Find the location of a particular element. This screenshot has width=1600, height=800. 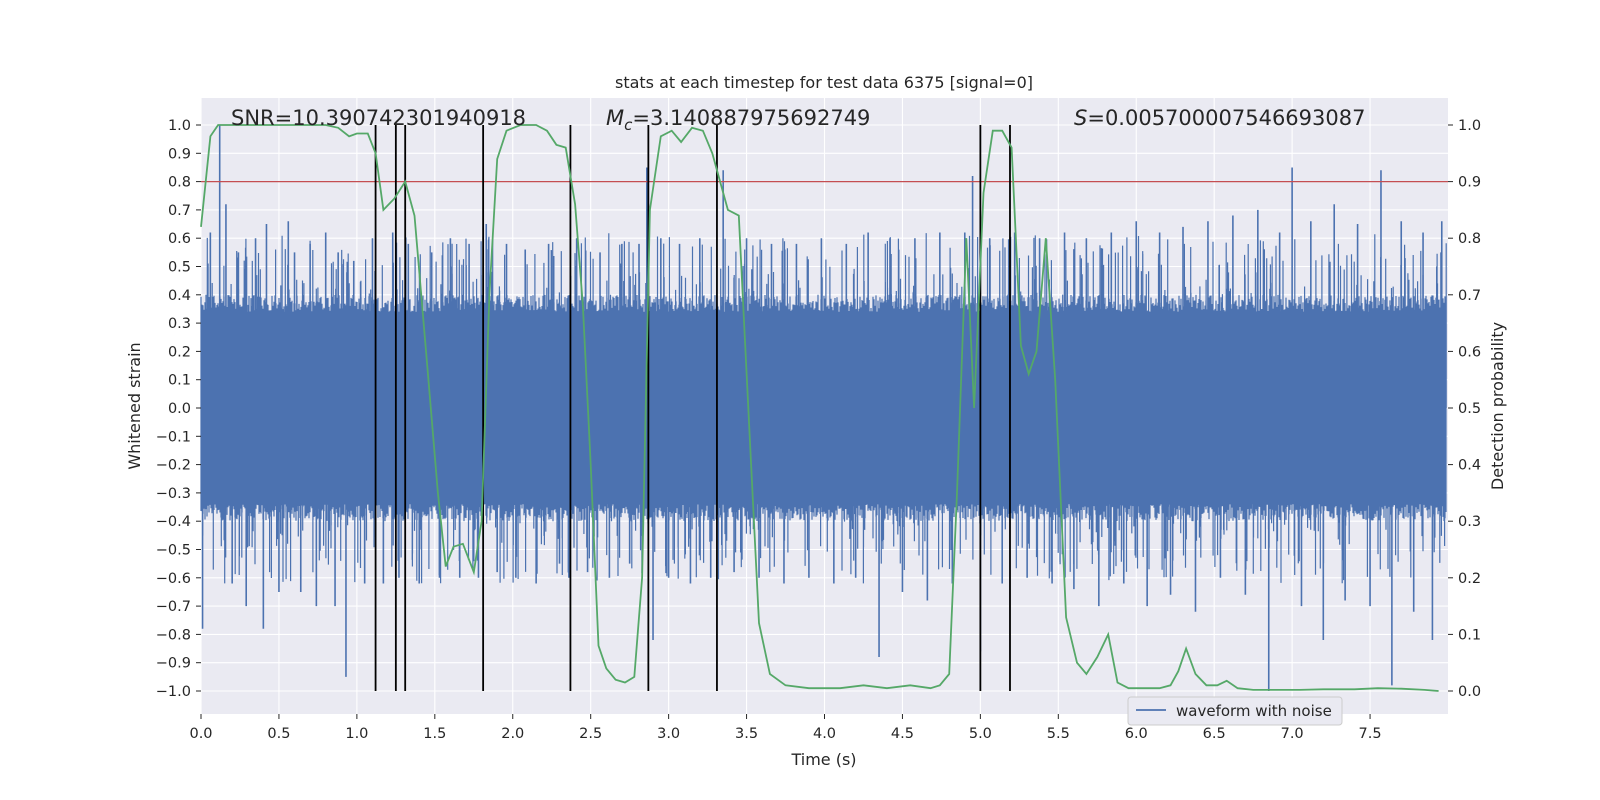

y-tick-label: −0.5 is located at coordinates (173, 551).